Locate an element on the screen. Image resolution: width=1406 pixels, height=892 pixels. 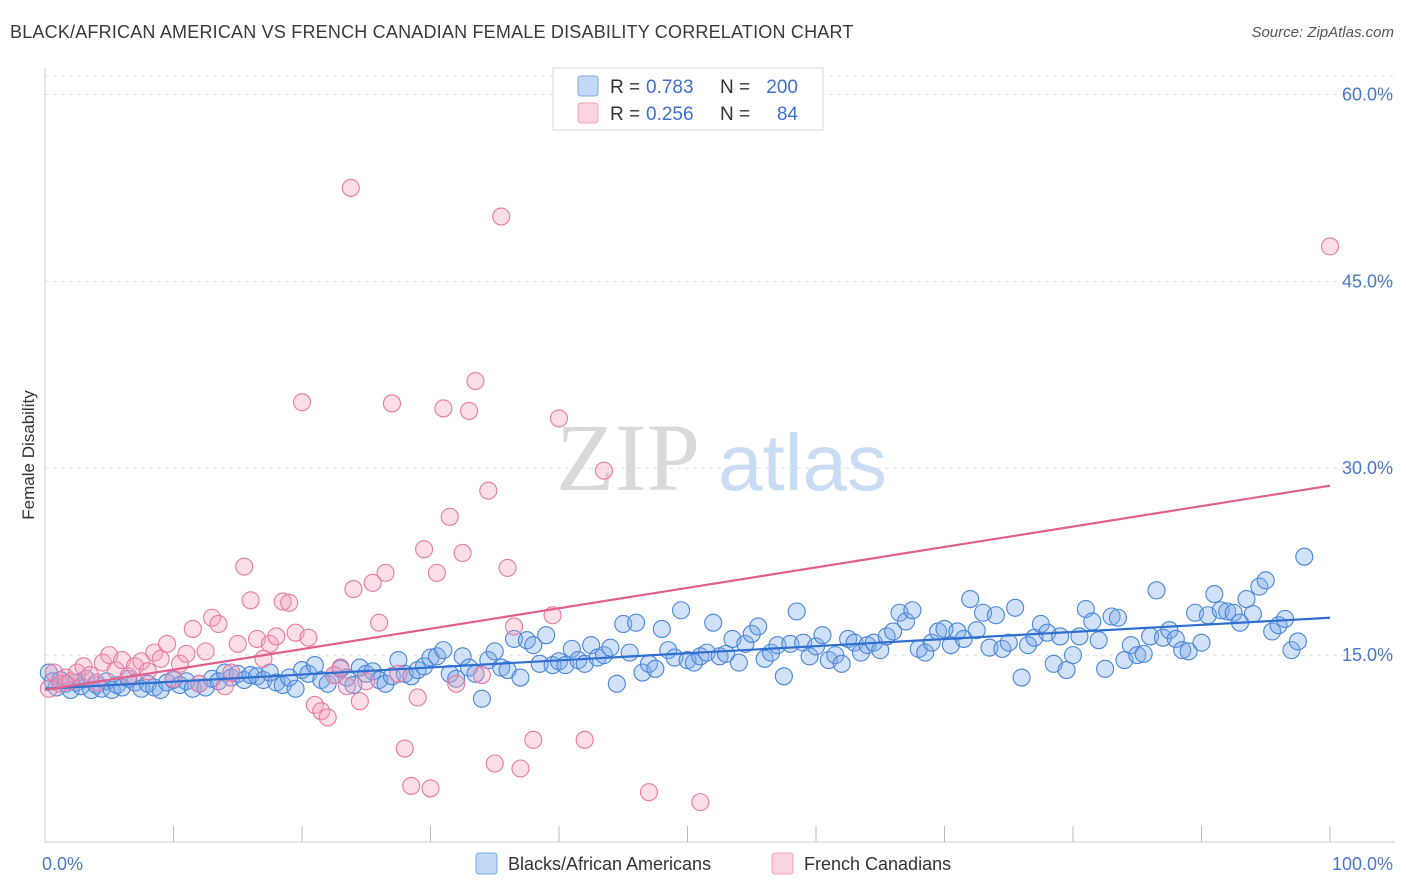
x-tick-label-end: 100.0% is located at coordinates (1362, 864).